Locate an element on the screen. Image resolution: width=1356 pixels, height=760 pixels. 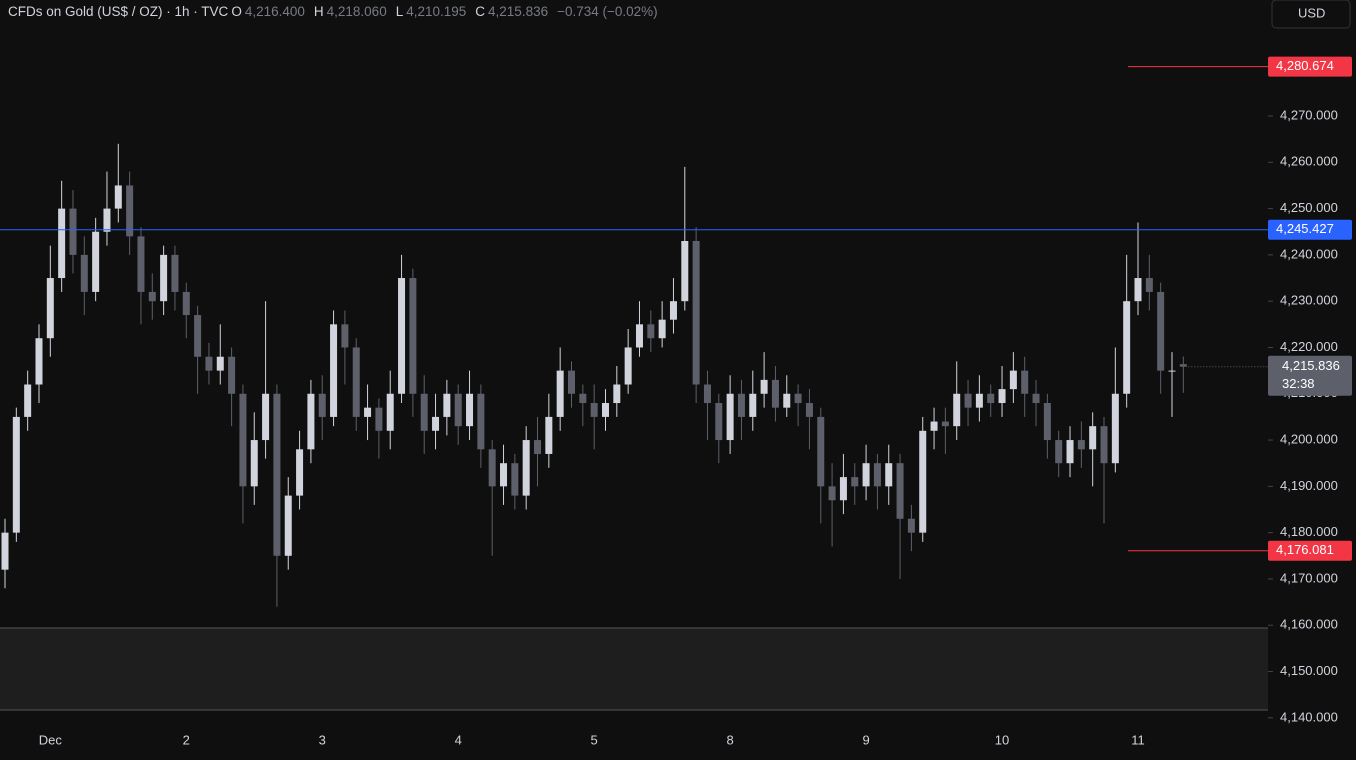
last-price-label: 4,215.836 is located at coordinates (1311, 365).